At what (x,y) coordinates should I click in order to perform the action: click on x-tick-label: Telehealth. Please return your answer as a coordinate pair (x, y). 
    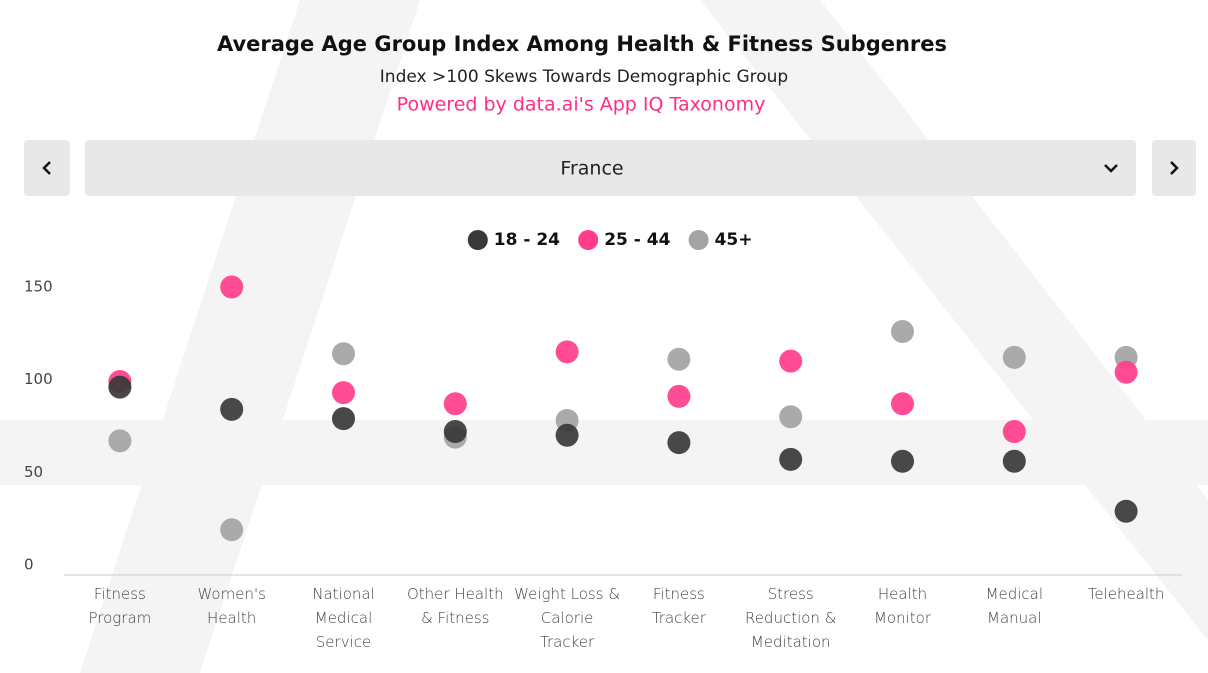
    Looking at the image, I should click on (1126, 594).